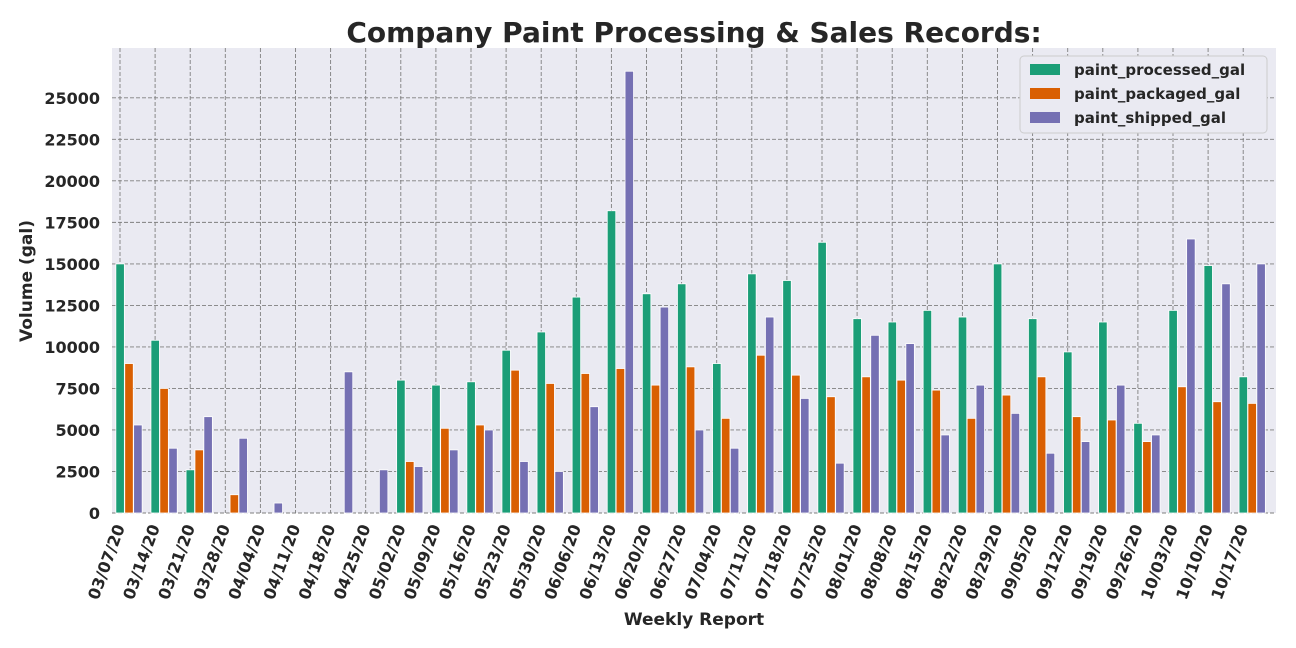 The image size is (1296, 648). Describe the element at coordinates (72, 181) in the screenshot. I see `y-tick-label: 20000` at that location.